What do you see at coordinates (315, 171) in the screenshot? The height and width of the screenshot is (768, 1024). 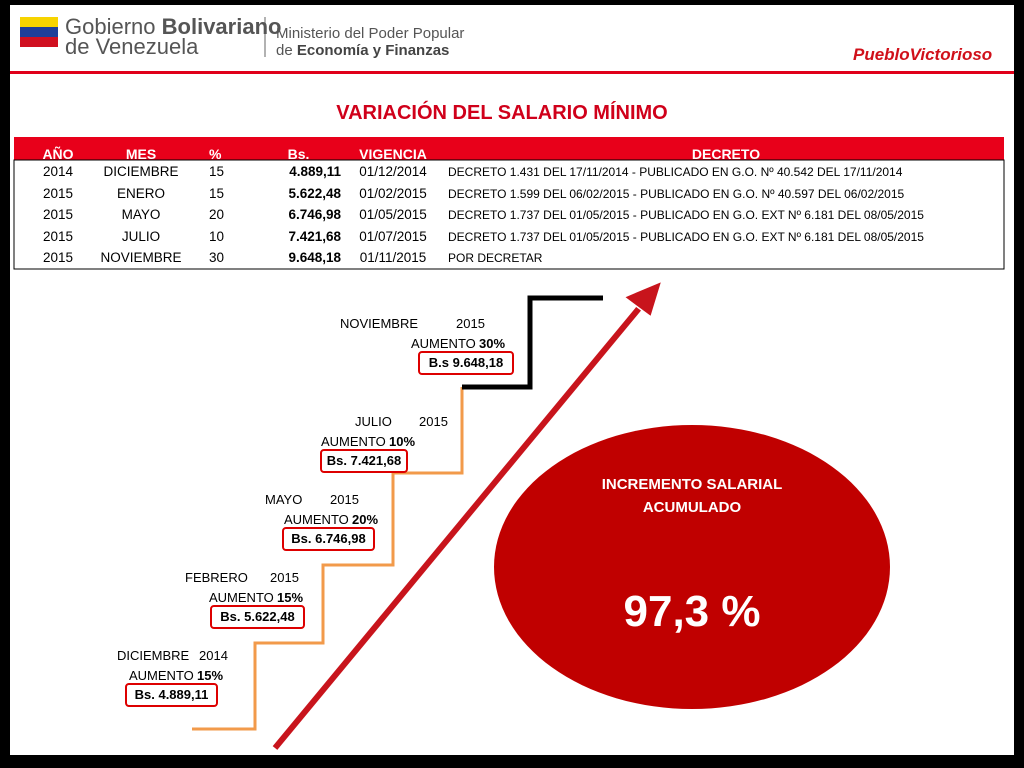 I see `table-cell: 4.889,11` at bounding box center [315, 171].